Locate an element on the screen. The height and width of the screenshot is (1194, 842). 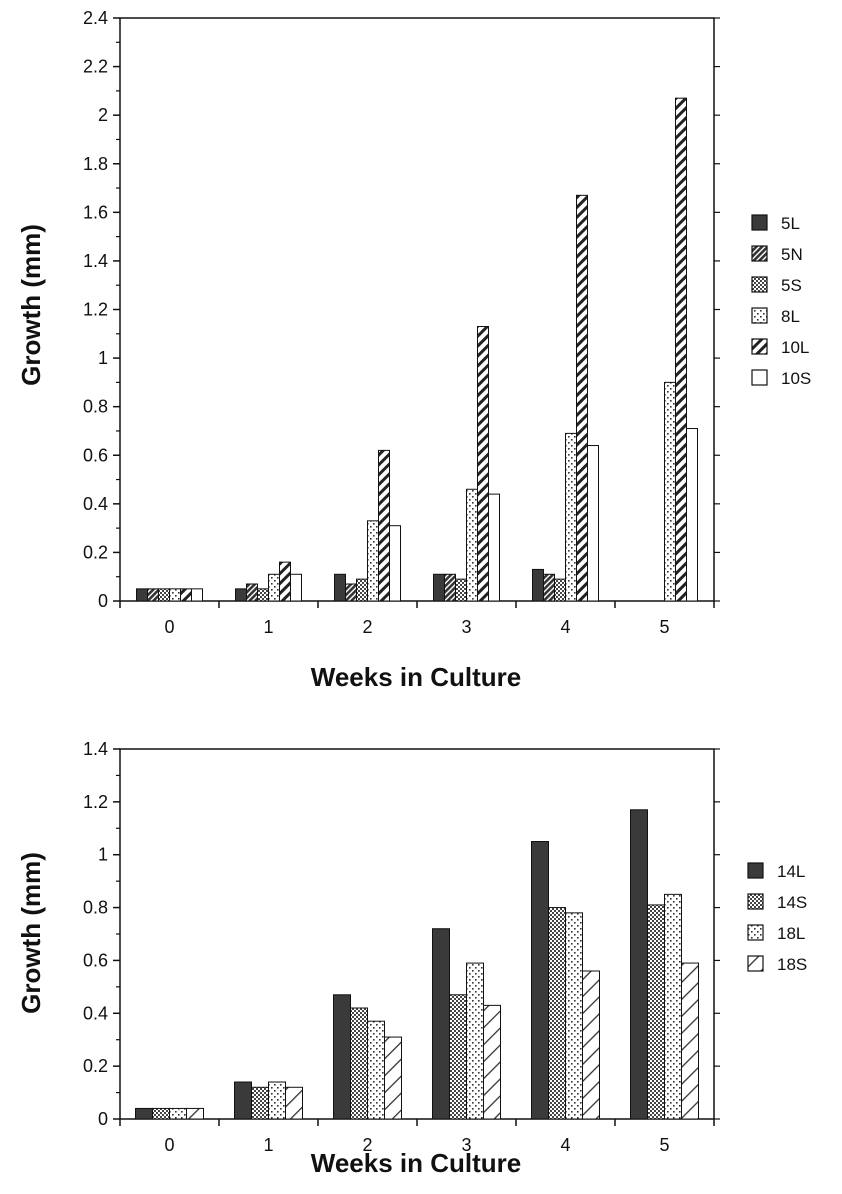
y-tick-label: 2.2 is located at coordinates (95, 67).